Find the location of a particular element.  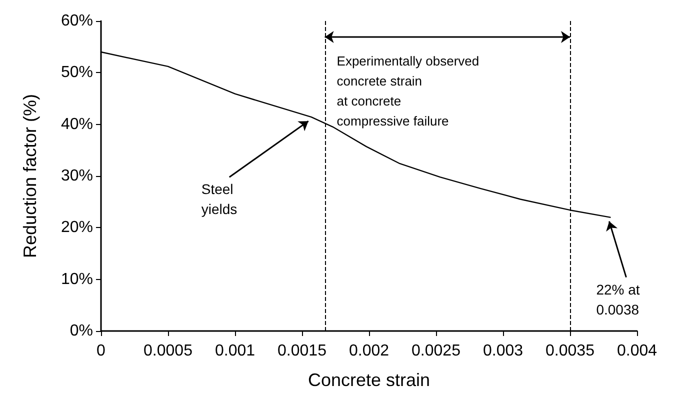

x-tick-label: 0.001 is located at coordinates (235, 351).